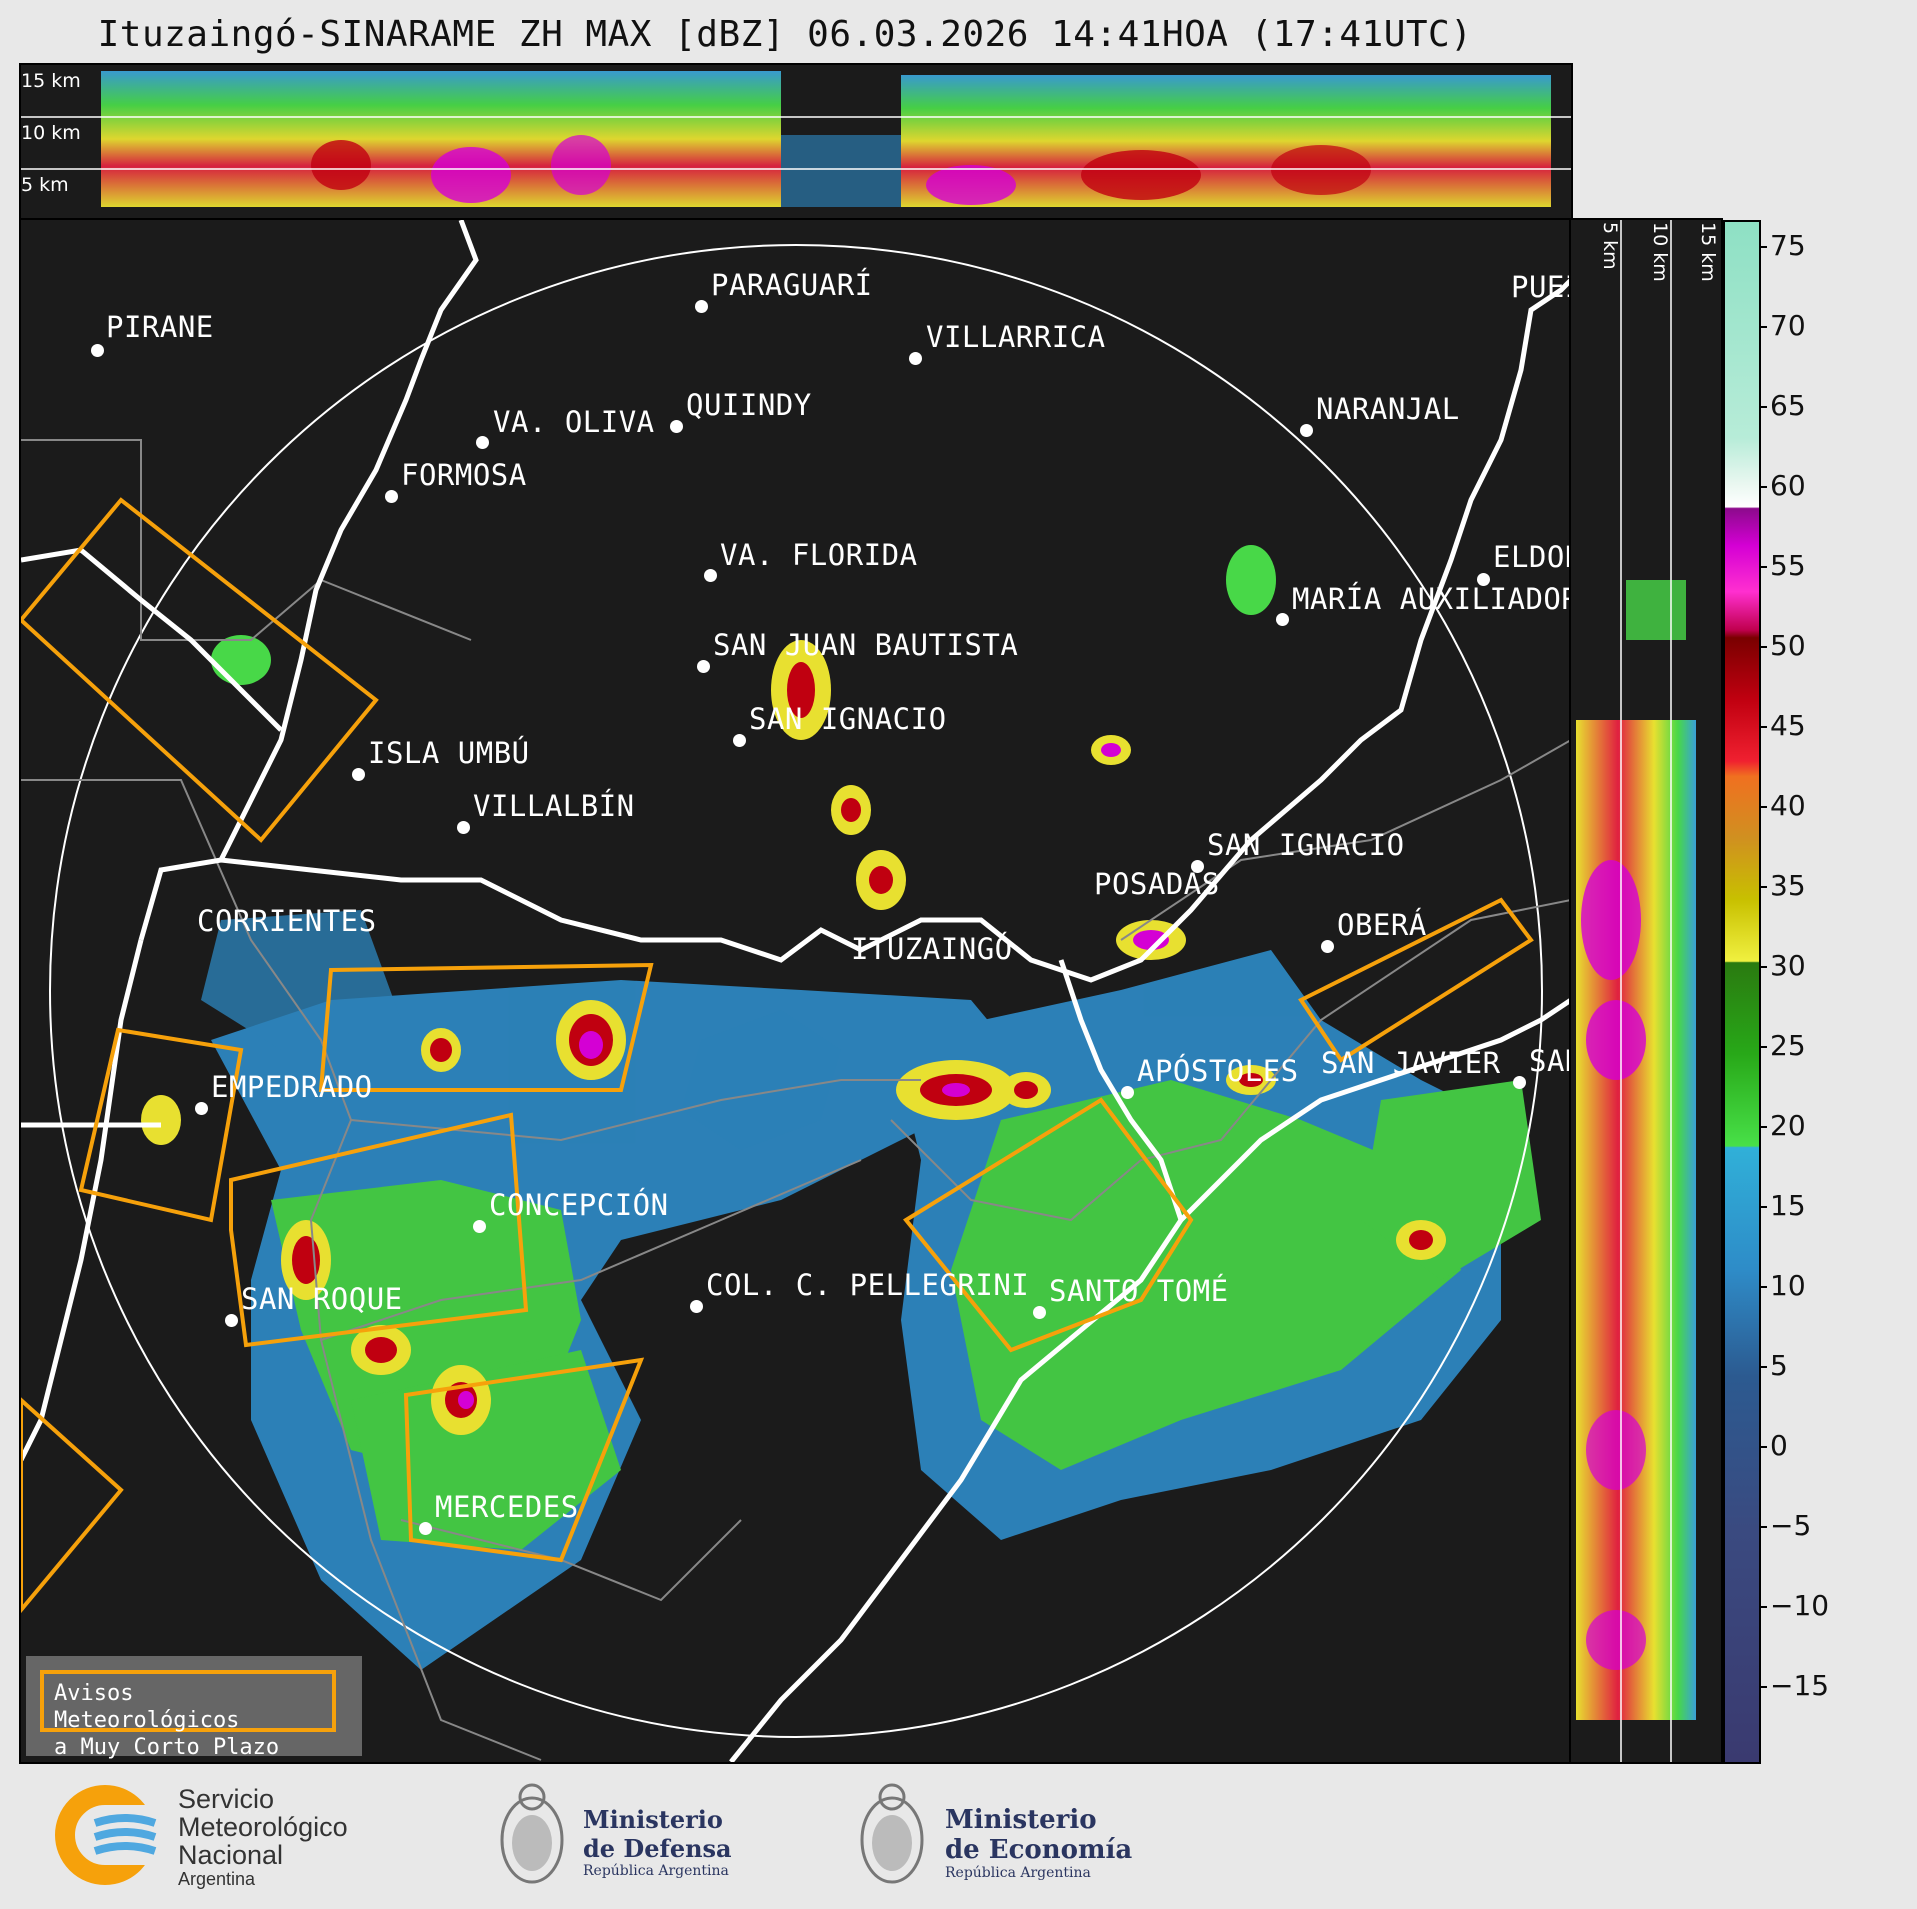 This screenshot has height=1909, width=1917. I want to click on colorbar-tick-label: 30, so click(1788, 965).